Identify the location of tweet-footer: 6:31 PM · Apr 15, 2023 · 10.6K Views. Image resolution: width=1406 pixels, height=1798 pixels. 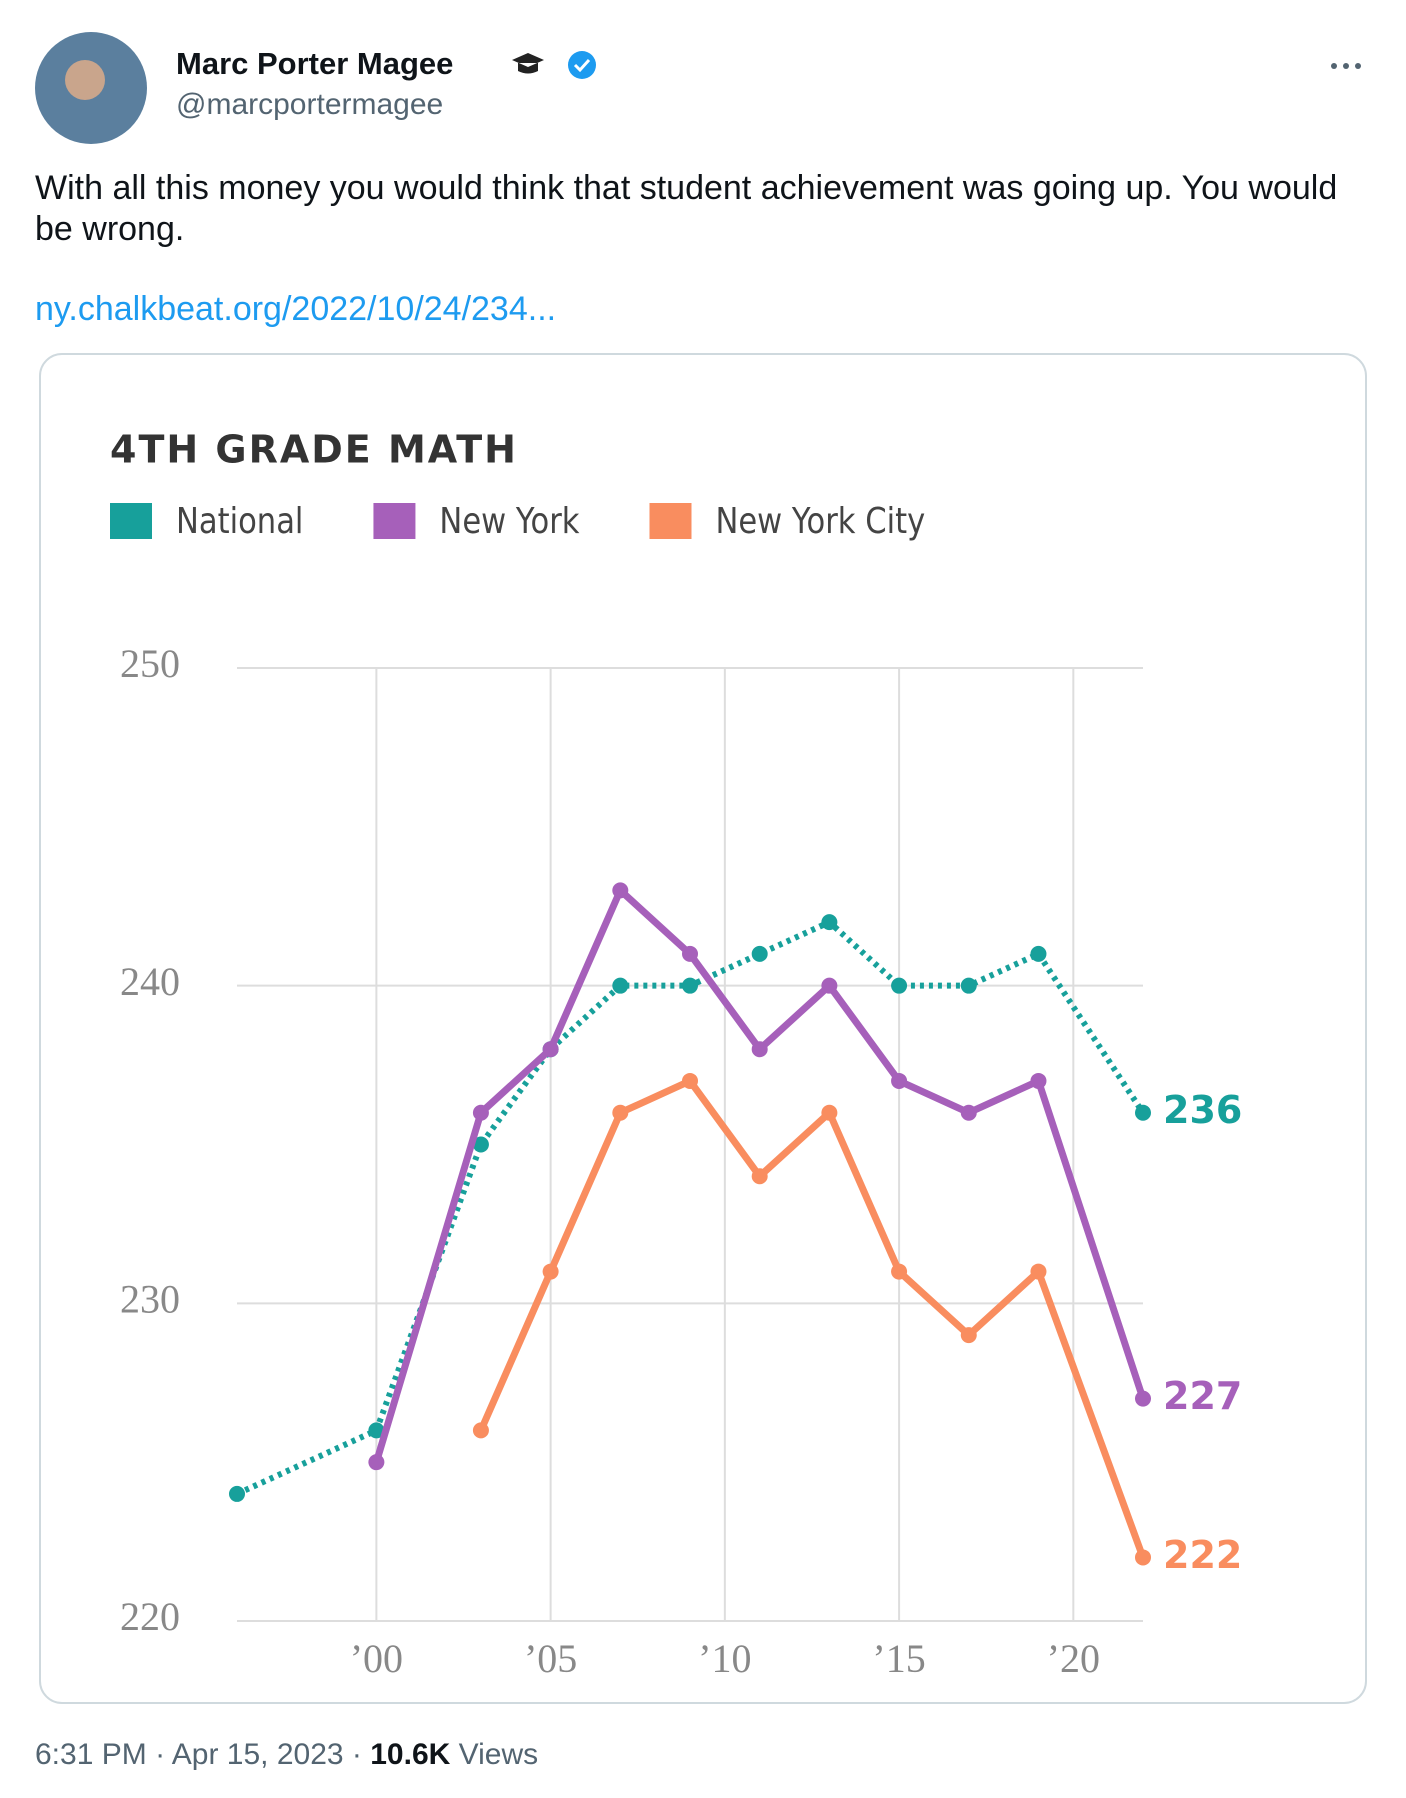
(286, 1755).